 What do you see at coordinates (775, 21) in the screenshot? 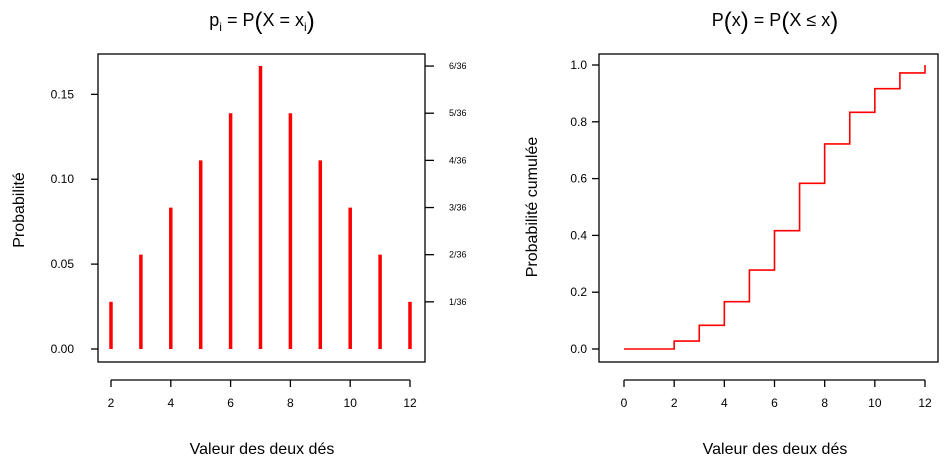
I see `right-title: P(x) = P(X ≤ x)` at bounding box center [775, 21].